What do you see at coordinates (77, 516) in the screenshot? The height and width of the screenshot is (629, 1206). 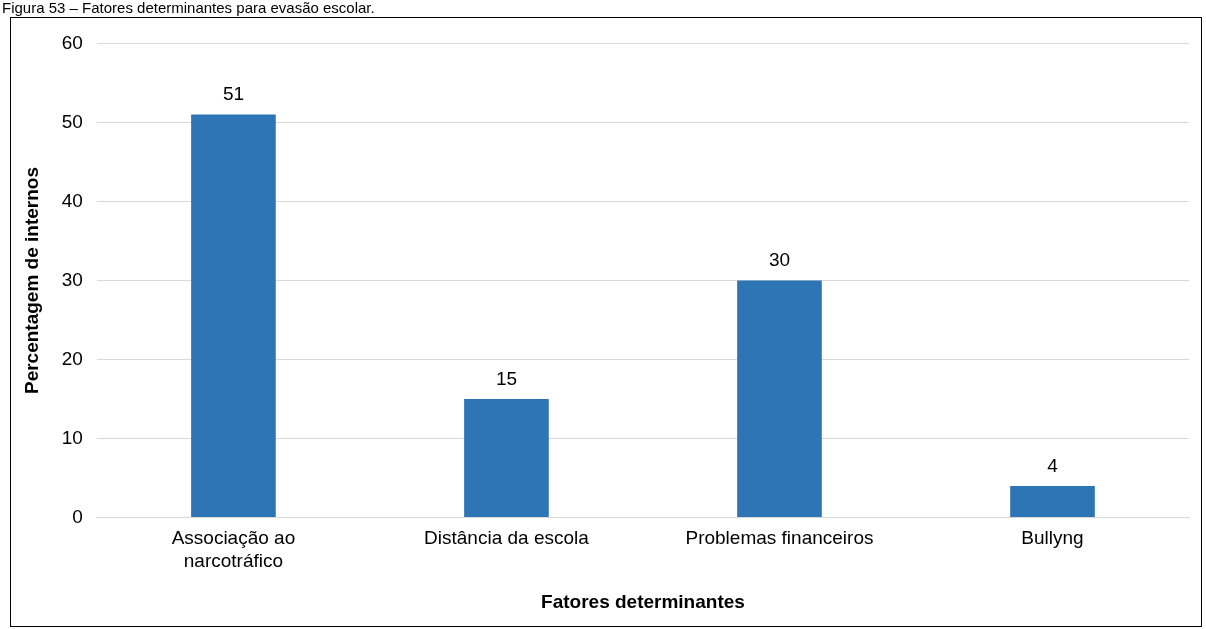 I see `y-tick-label: 0` at bounding box center [77, 516].